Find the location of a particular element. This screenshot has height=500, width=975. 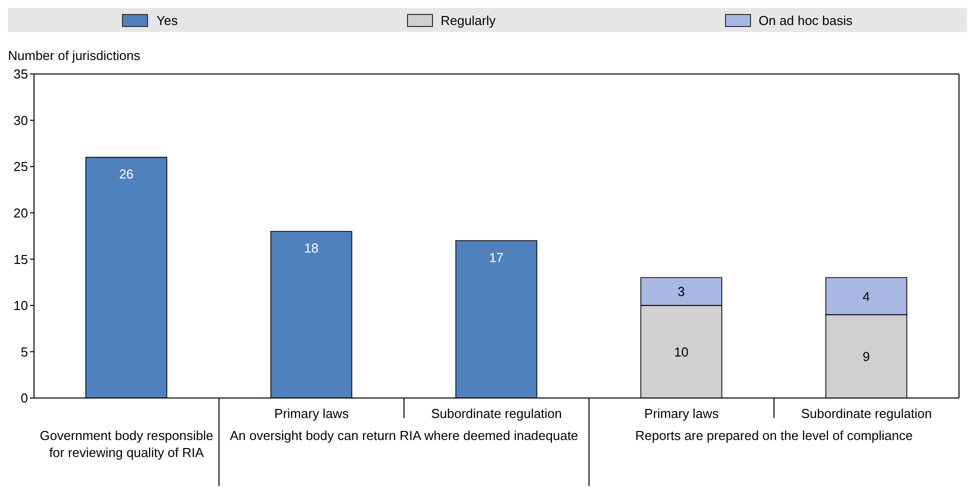

data-label: 18 is located at coordinates (311, 248).